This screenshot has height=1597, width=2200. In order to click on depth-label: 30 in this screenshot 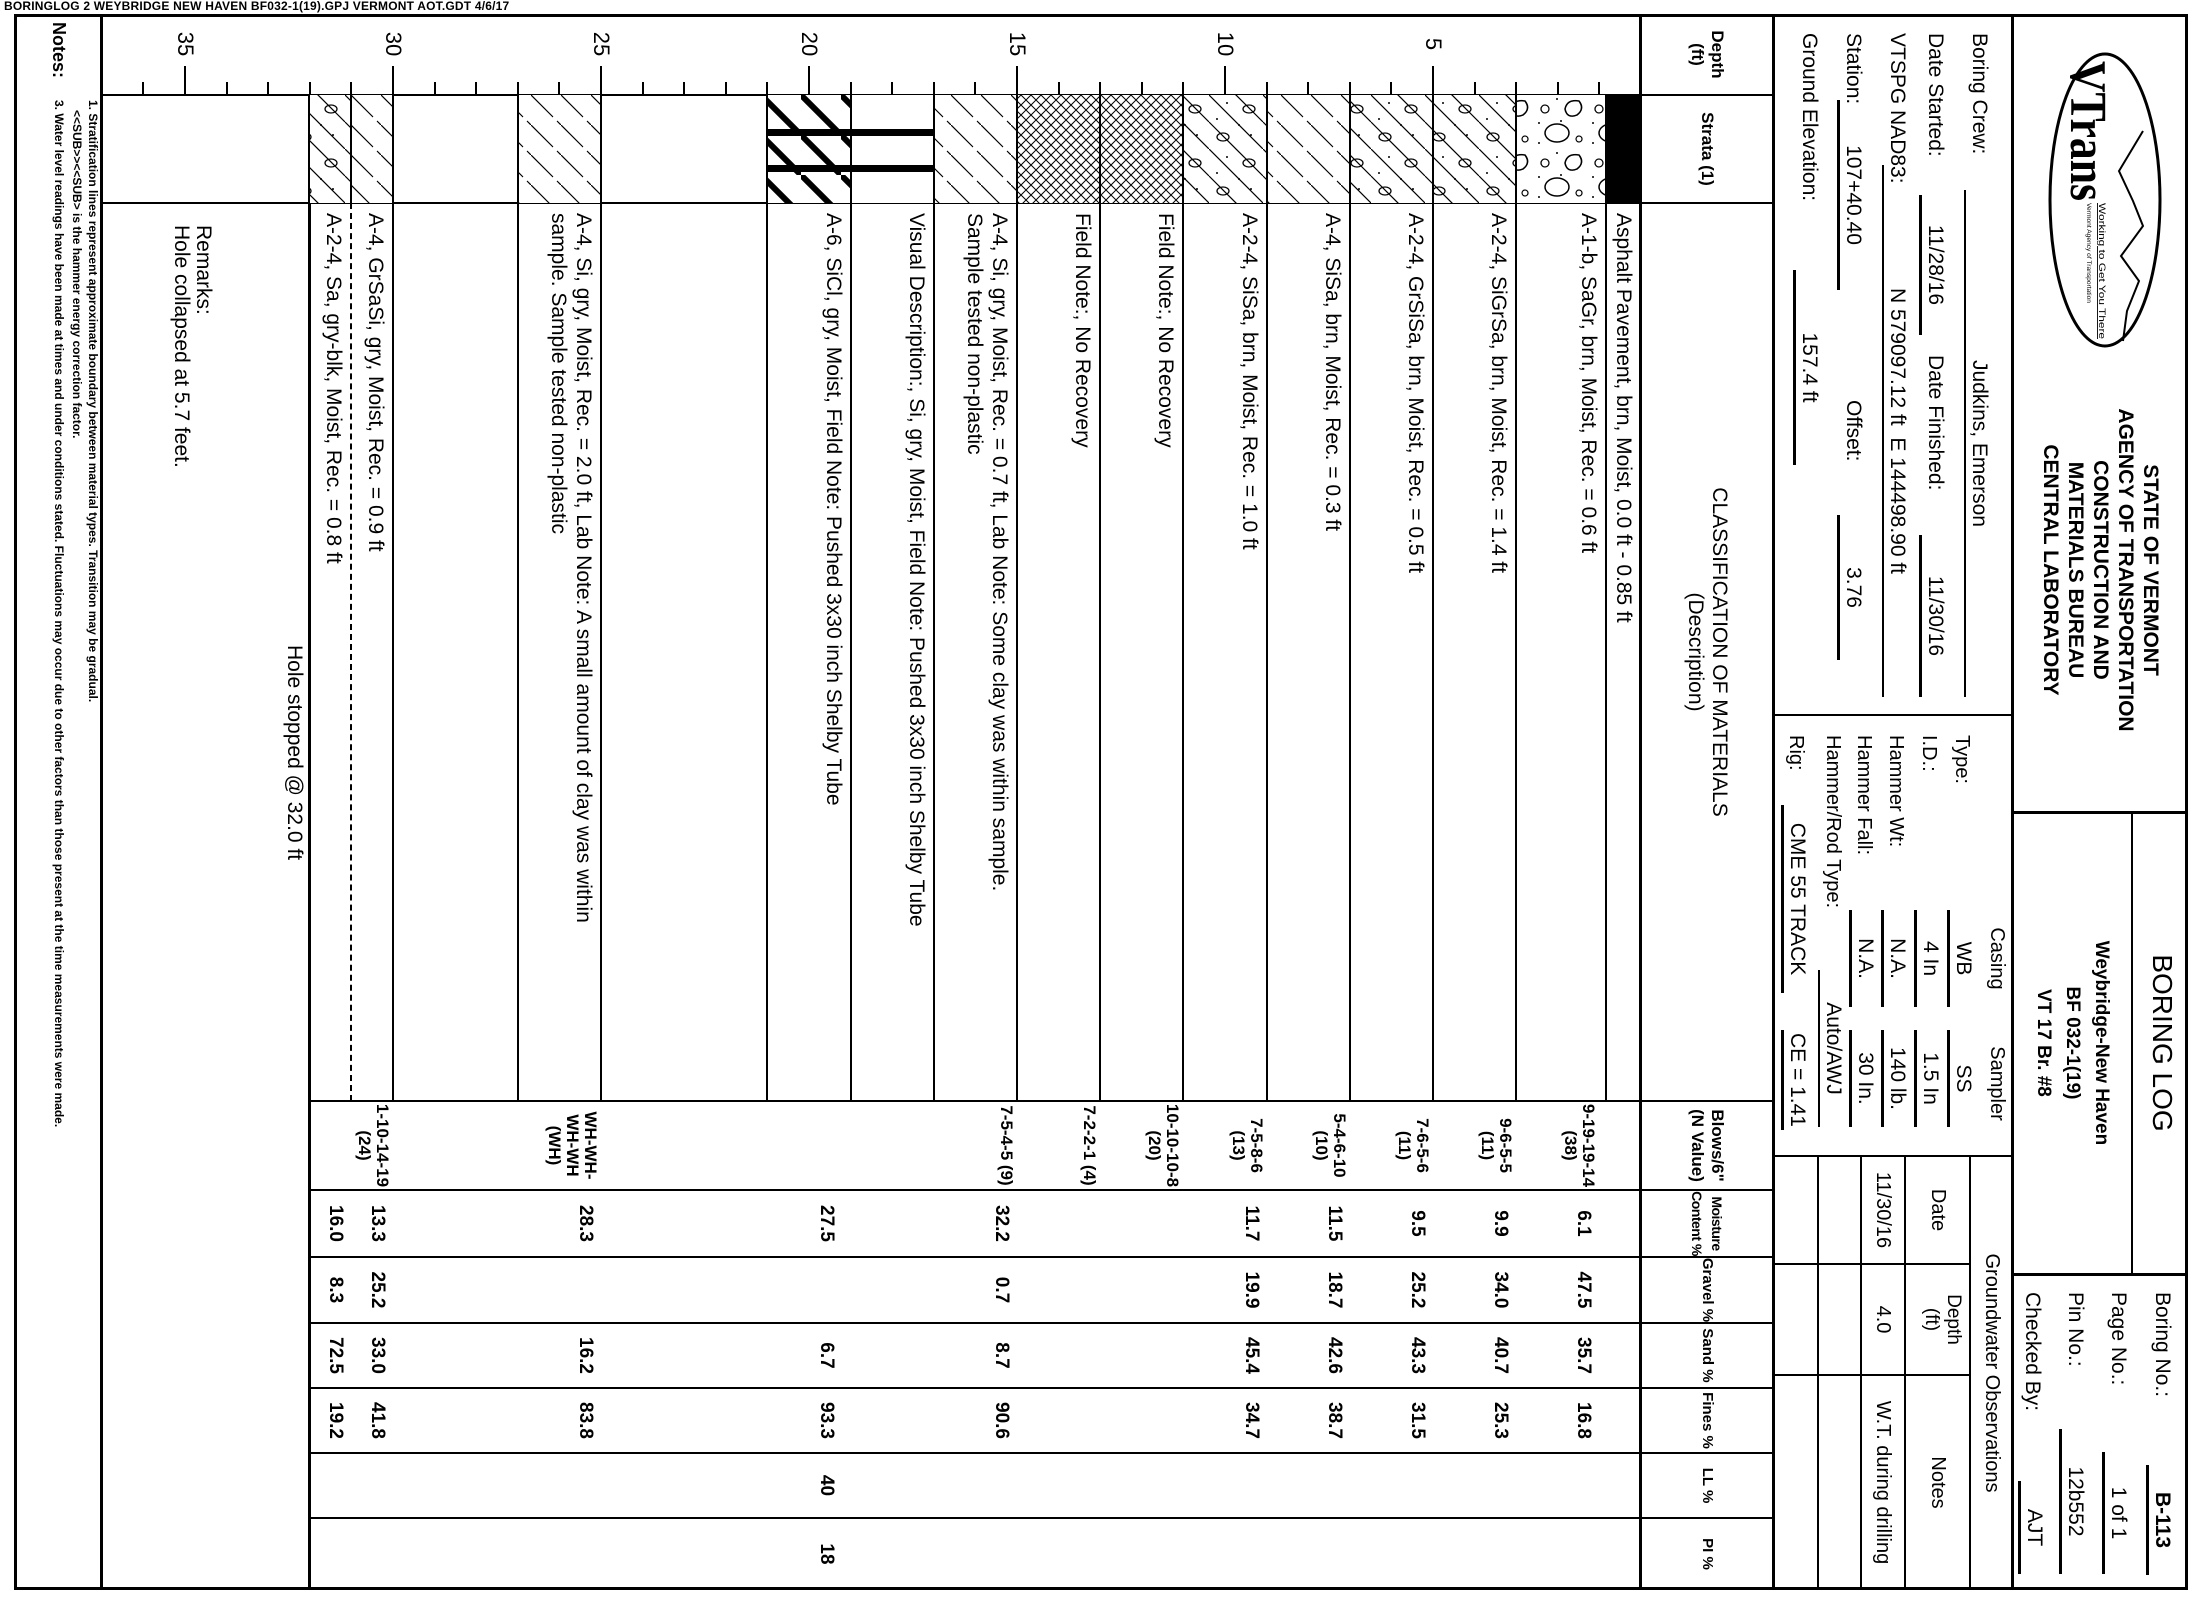, I will do `click(393, 44)`.